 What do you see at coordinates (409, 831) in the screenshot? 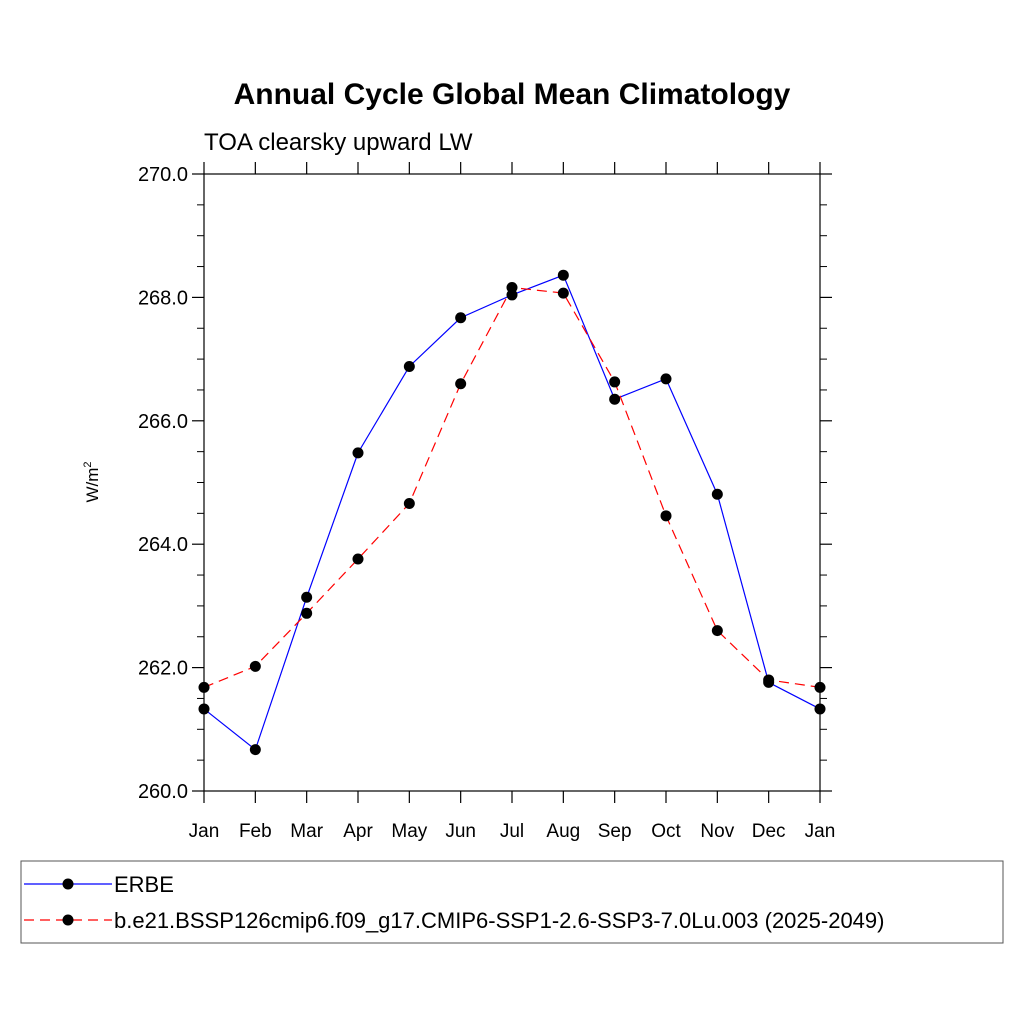
I see `x-tick-label: May` at bounding box center [409, 831].